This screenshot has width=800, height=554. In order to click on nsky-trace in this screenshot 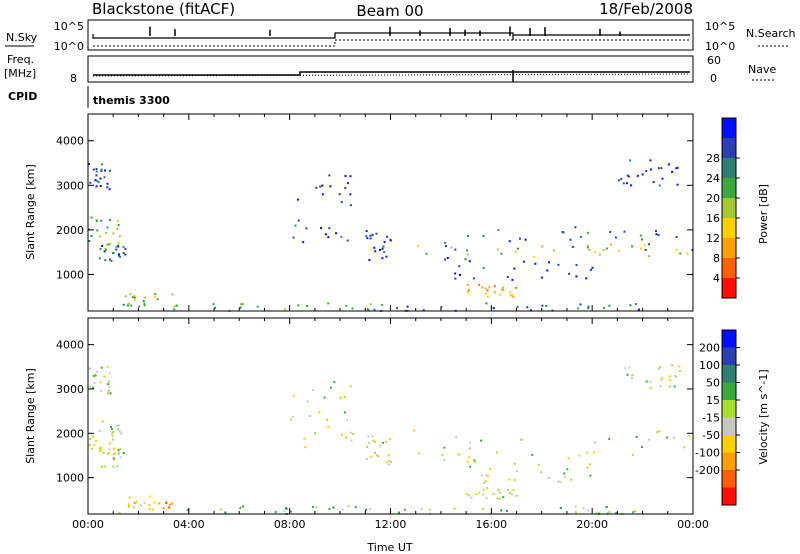, I will do `click(391, 36)`.